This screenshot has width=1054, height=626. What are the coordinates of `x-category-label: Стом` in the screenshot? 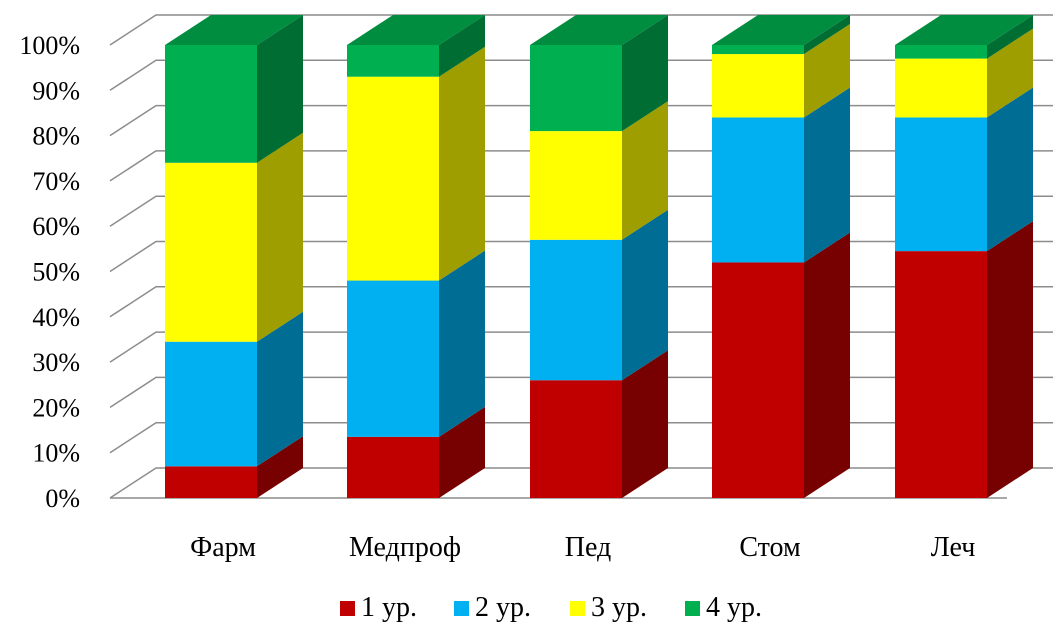 It's located at (770, 547).